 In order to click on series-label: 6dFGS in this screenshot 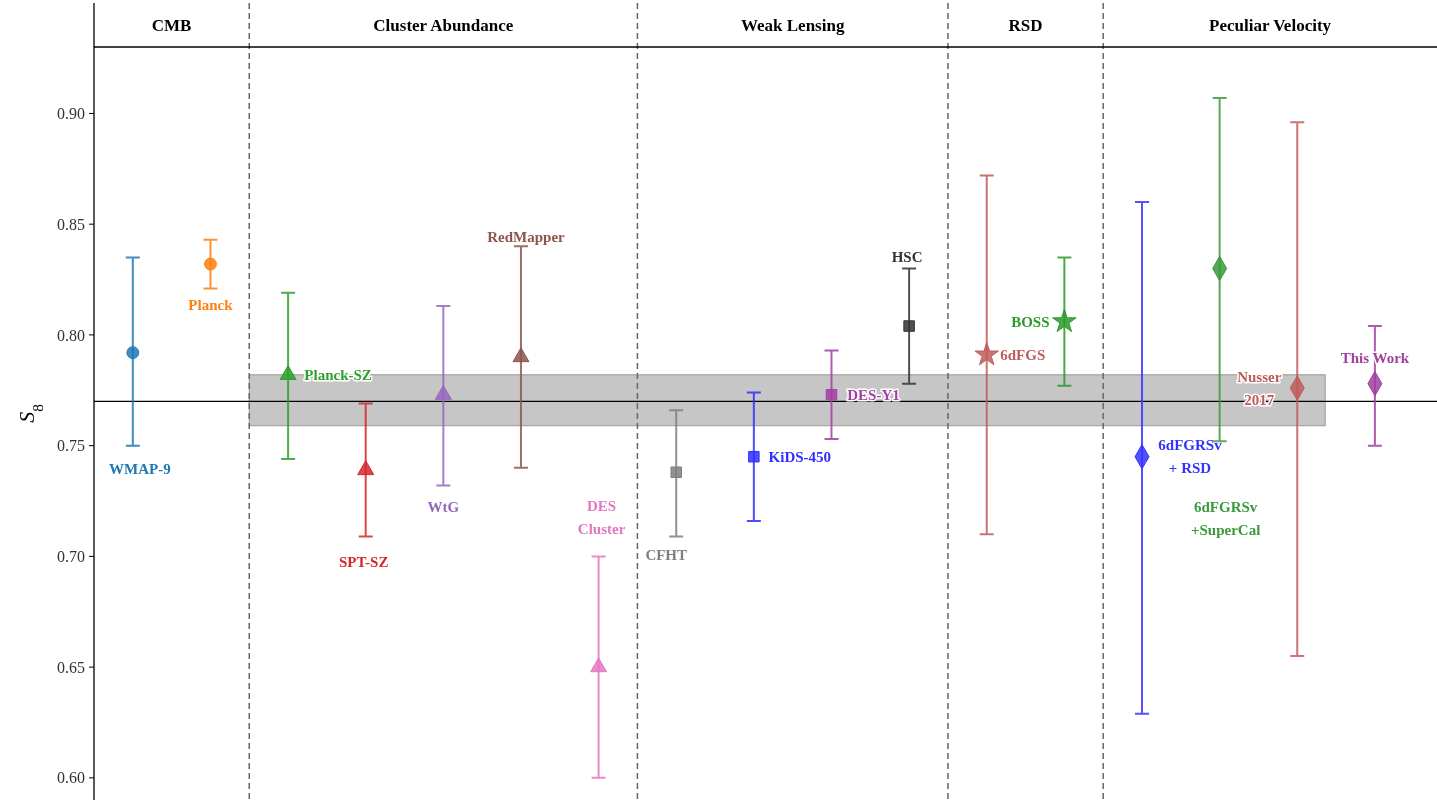, I will do `click(1023, 355)`.